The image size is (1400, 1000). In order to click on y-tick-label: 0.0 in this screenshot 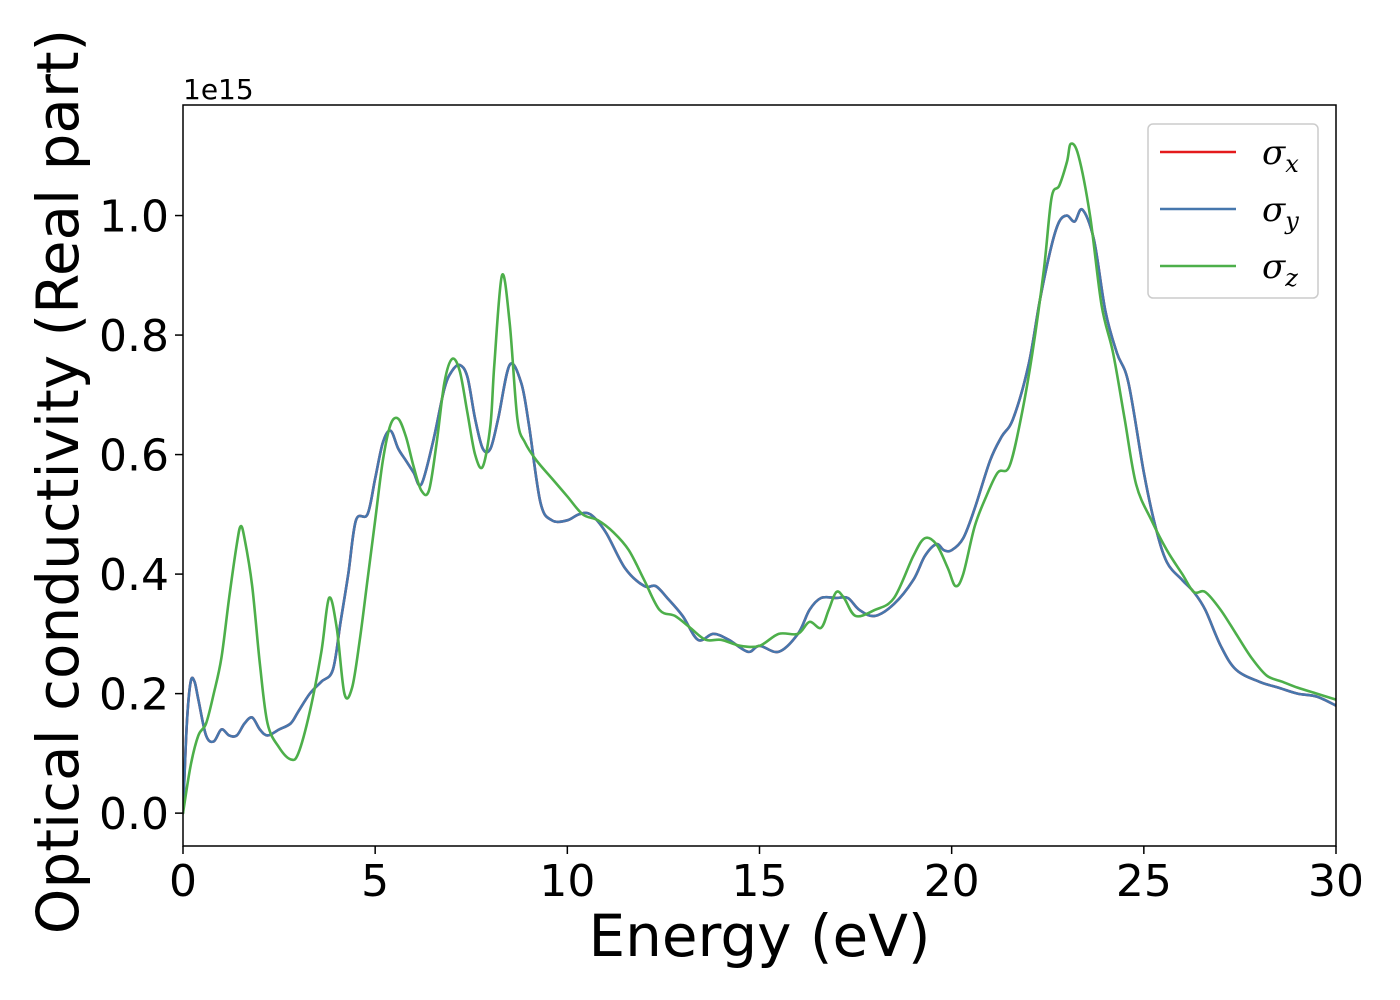, I will do `click(134, 814)`.